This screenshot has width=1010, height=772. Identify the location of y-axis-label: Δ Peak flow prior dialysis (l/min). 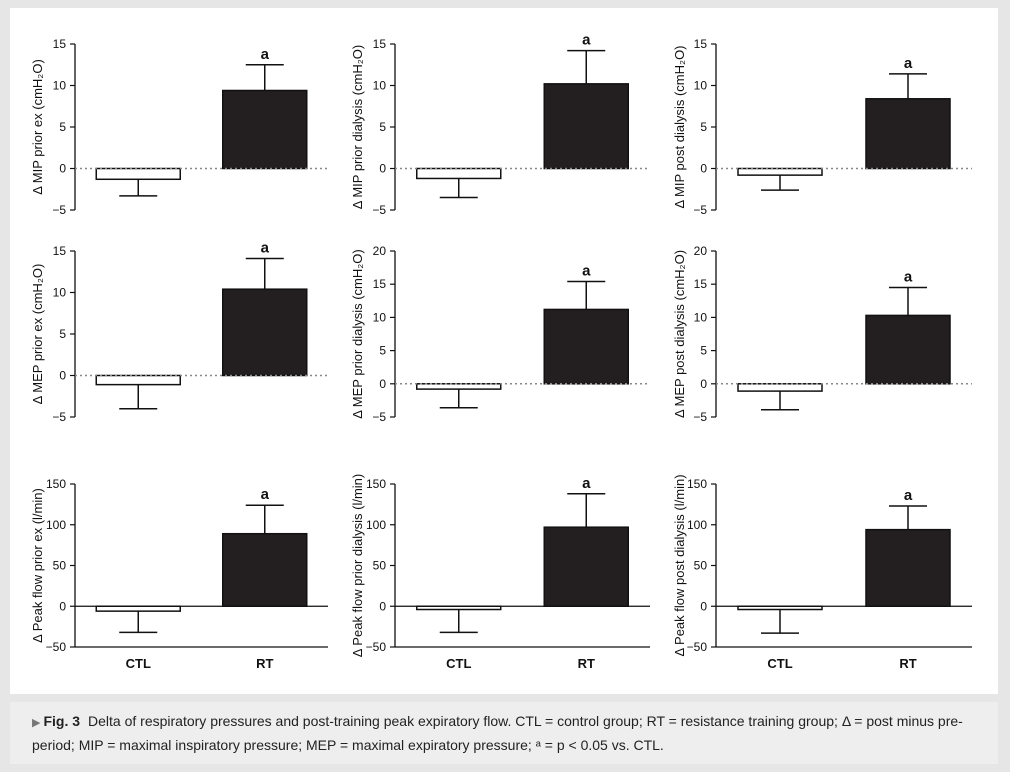
(357, 566).